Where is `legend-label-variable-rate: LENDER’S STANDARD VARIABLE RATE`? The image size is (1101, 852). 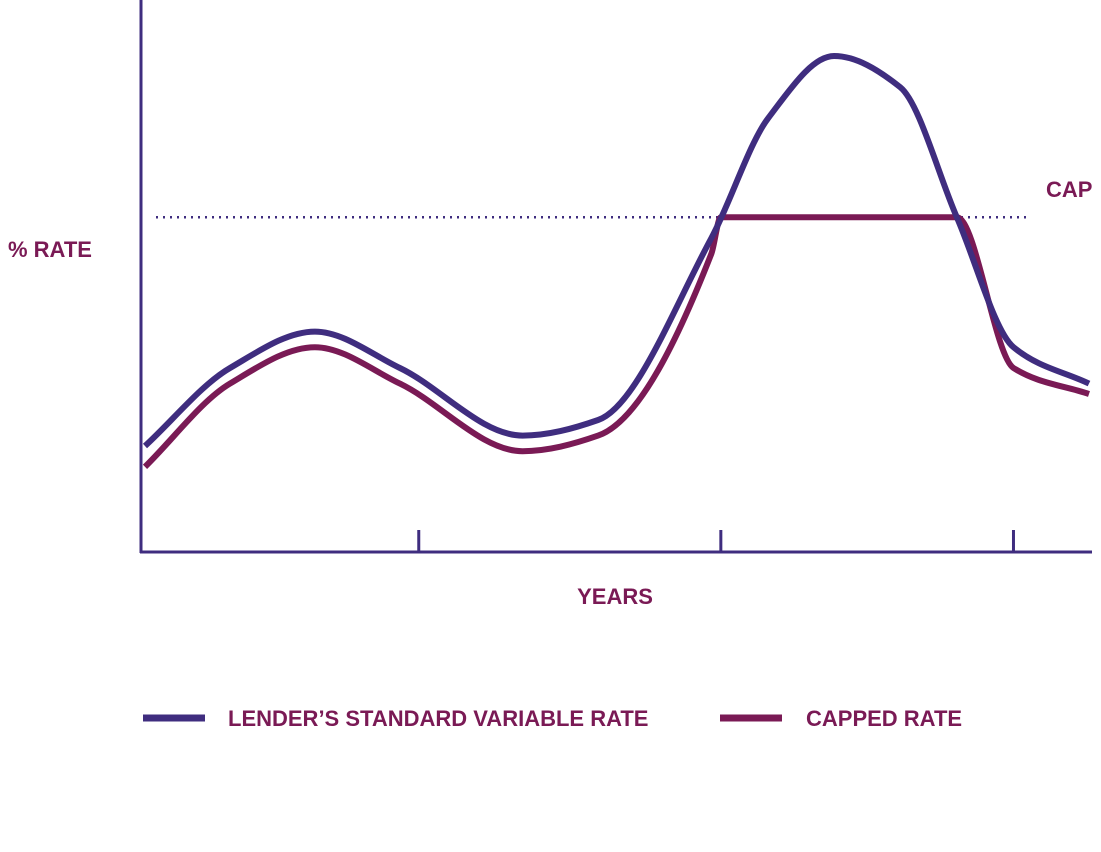
legend-label-variable-rate: LENDER’S STANDARD VARIABLE RATE is located at coordinates (438, 718).